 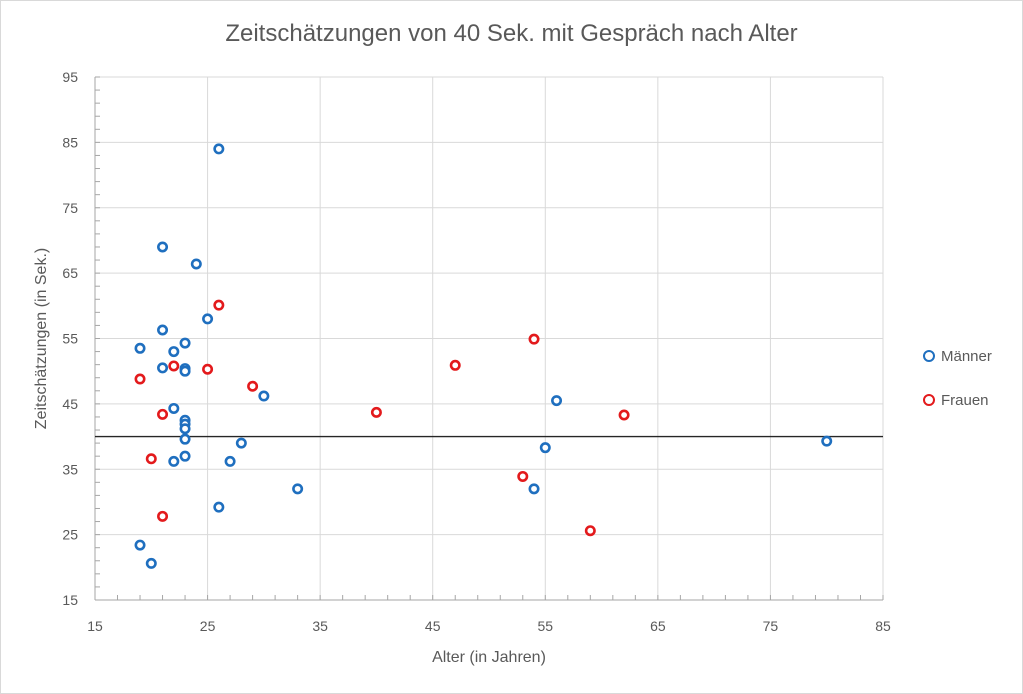 I want to click on legend-label: Frauen, so click(x=965, y=400).